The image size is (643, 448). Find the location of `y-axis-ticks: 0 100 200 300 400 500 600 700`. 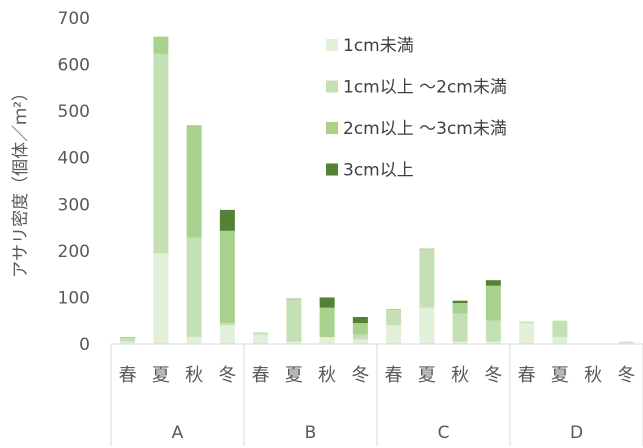

y-axis-ticks: 0 100 200 300 400 500 600 700 is located at coordinates (74, 182).